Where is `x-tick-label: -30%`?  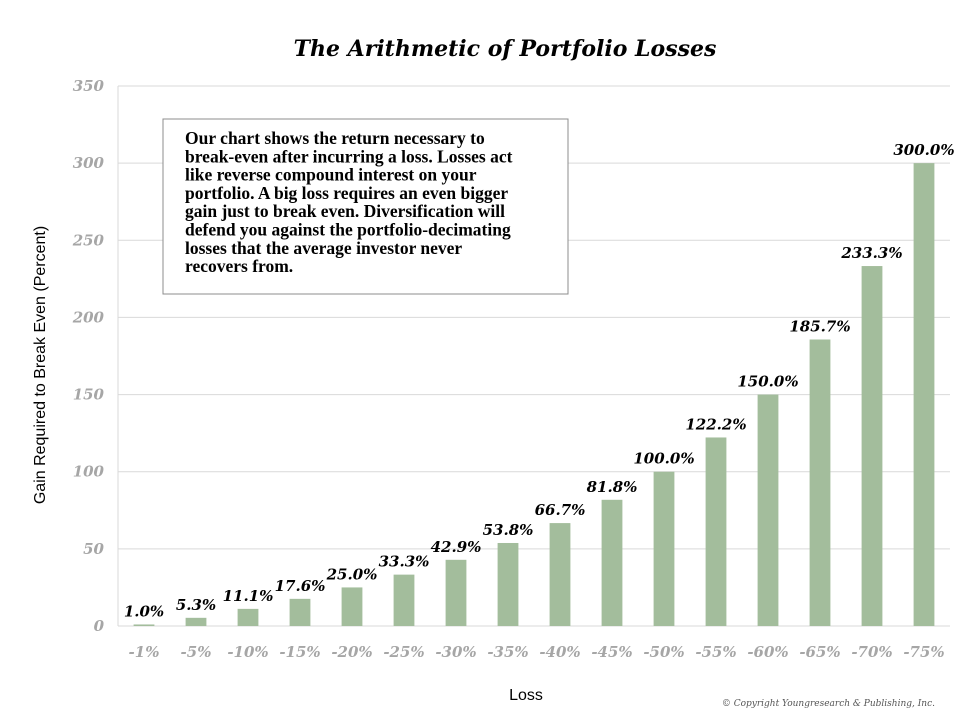
x-tick-label: -30% is located at coordinates (455, 652).